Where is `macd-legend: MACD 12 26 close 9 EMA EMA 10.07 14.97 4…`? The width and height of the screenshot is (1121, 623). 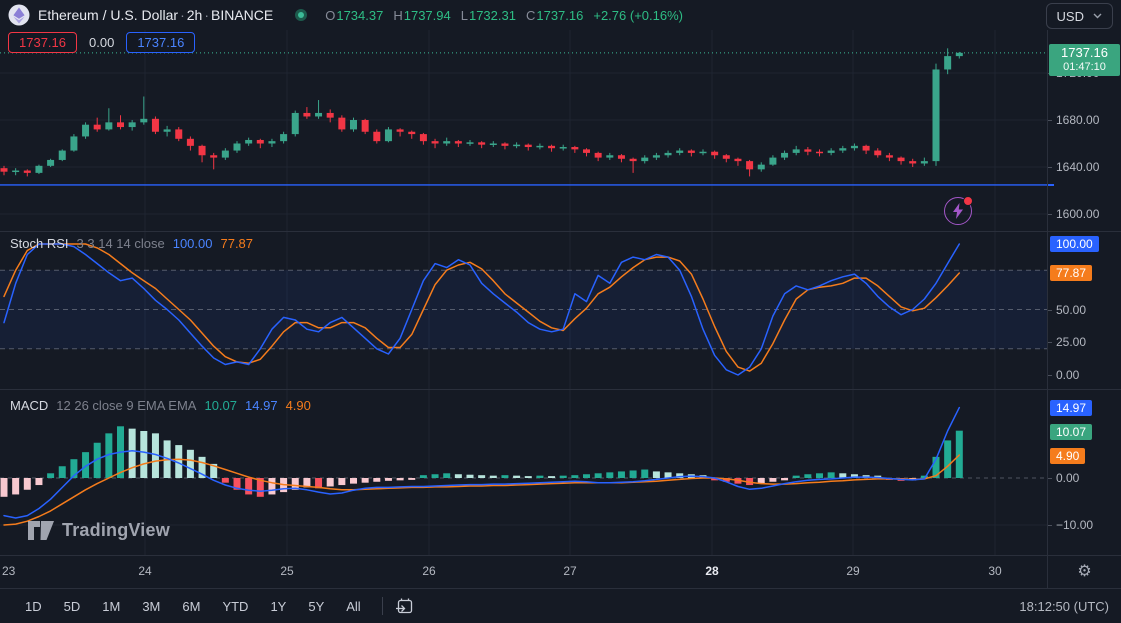 macd-legend: MACD 12 26 close 9 EMA EMA 10.07 14.97 4… is located at coordinates (160, 405).